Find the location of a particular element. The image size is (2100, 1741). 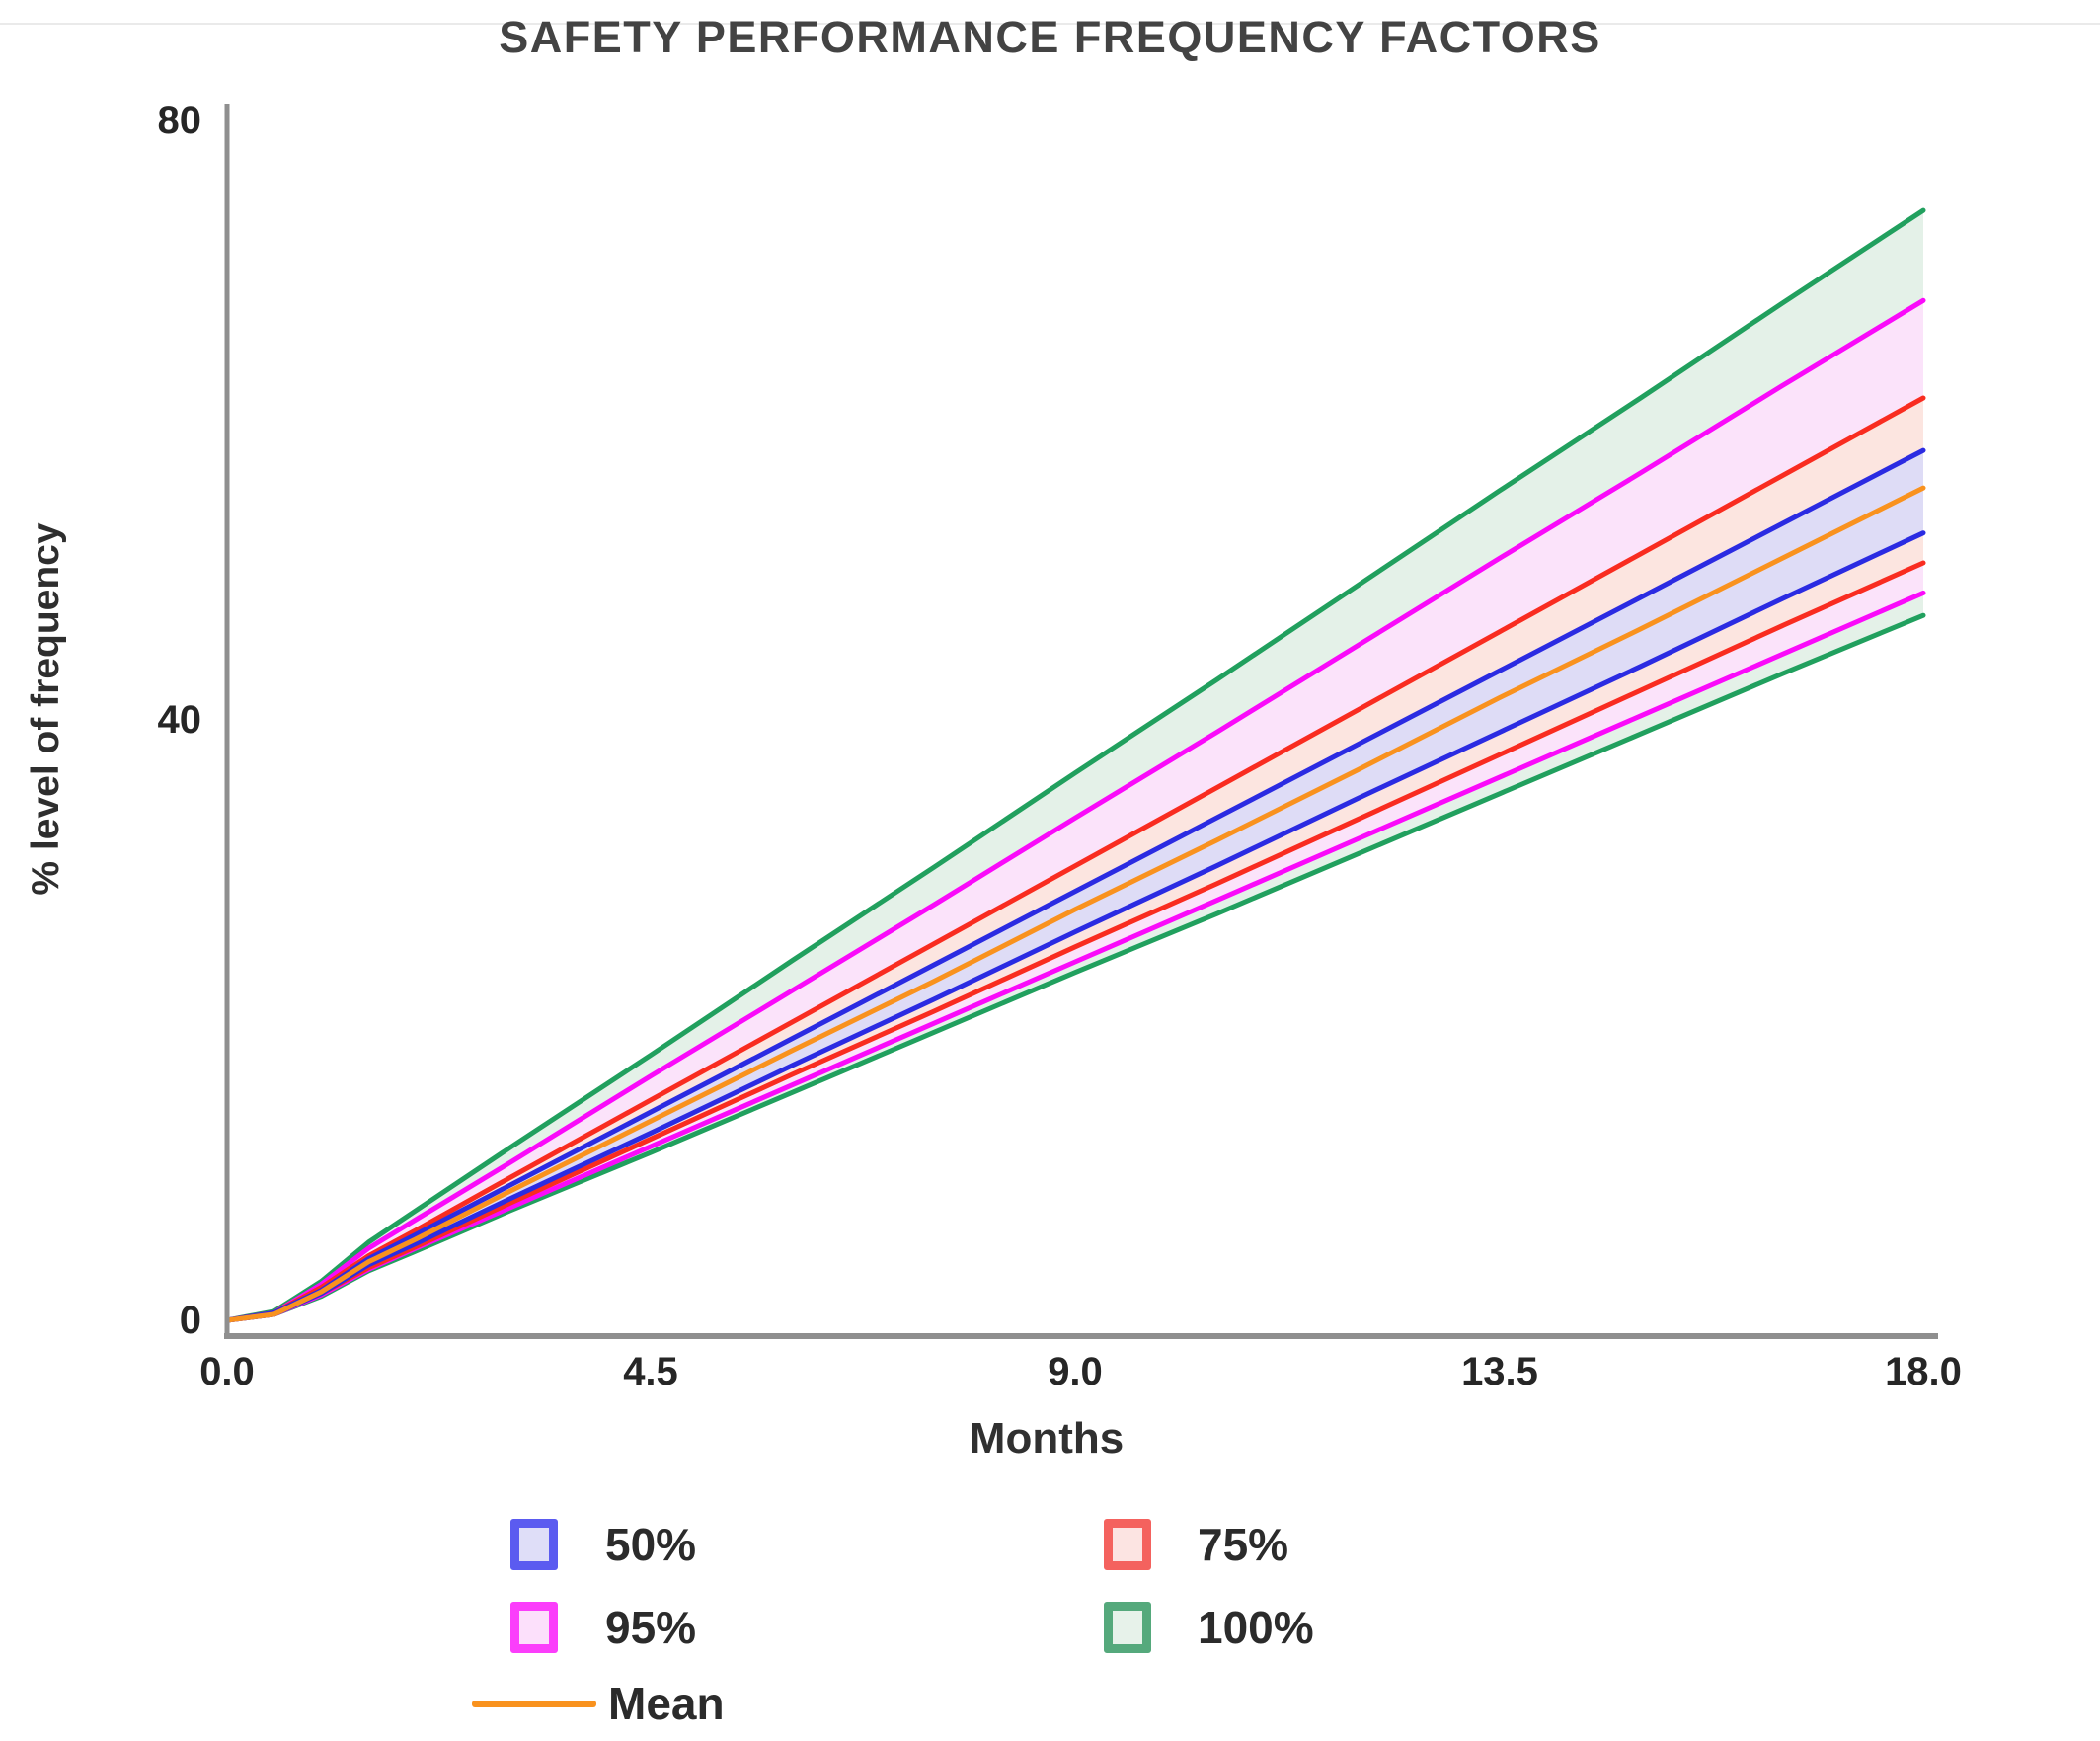

y-tick-0: 0 is located at coordinates (190, 1320).